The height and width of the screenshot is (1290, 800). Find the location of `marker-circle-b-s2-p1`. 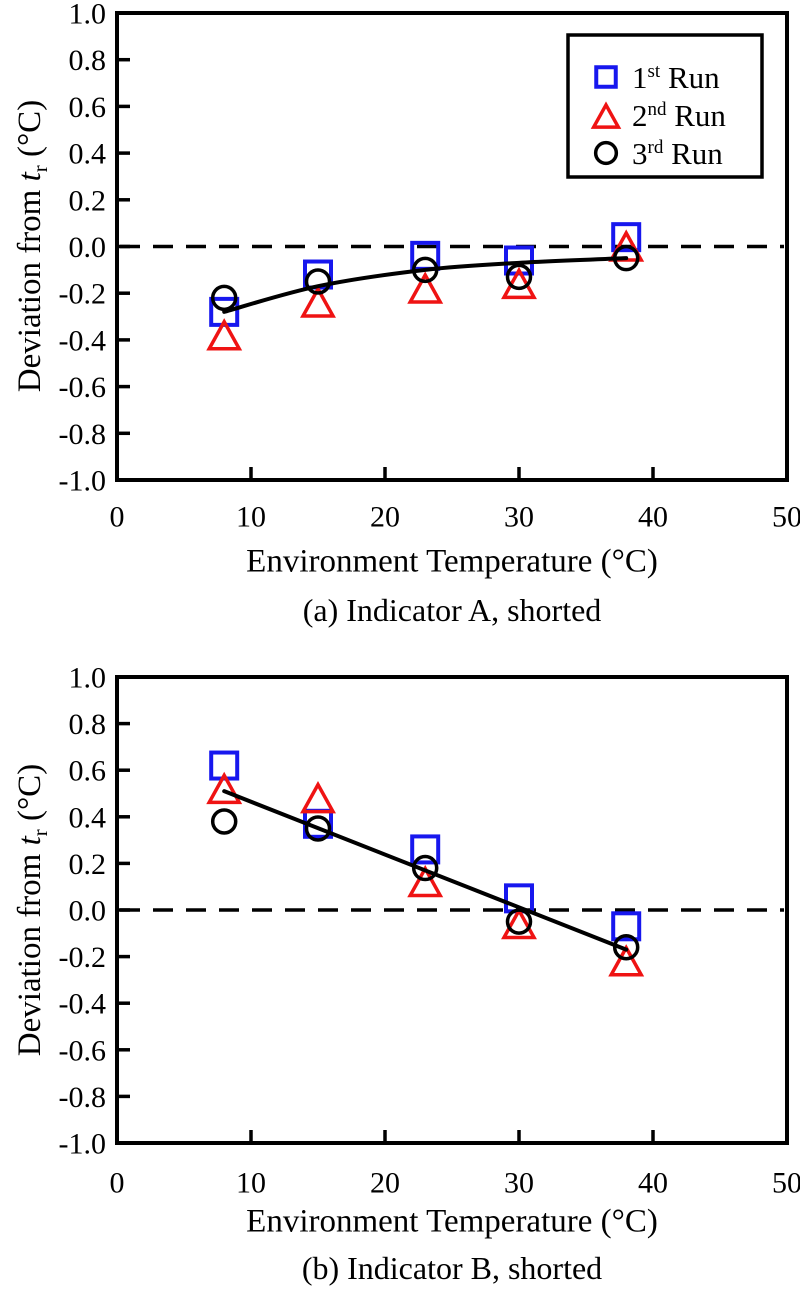

marker-circle-b-s2-p1 is located at coordinates (318, 828).